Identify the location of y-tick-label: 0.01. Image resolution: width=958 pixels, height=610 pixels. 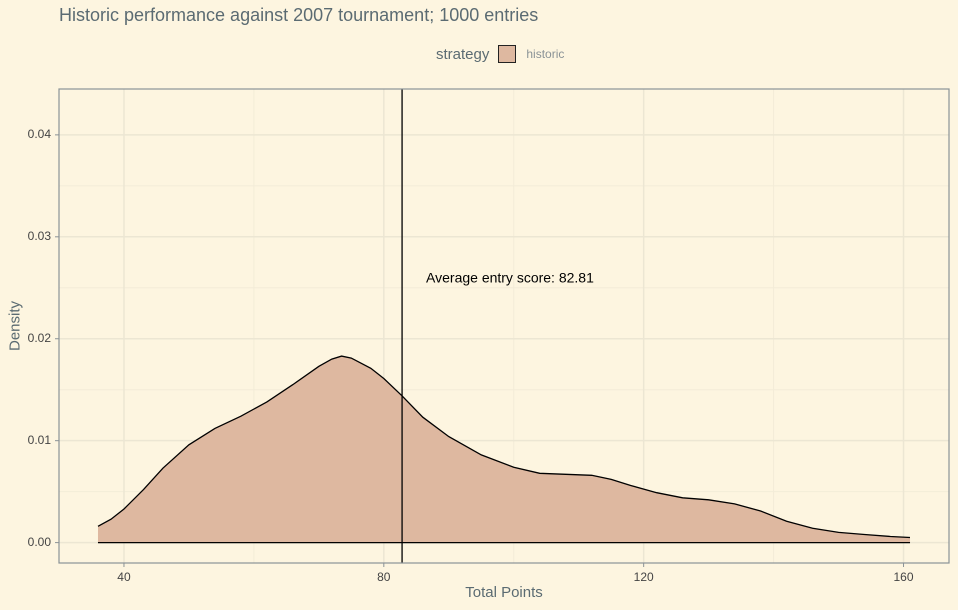
(40, 440).